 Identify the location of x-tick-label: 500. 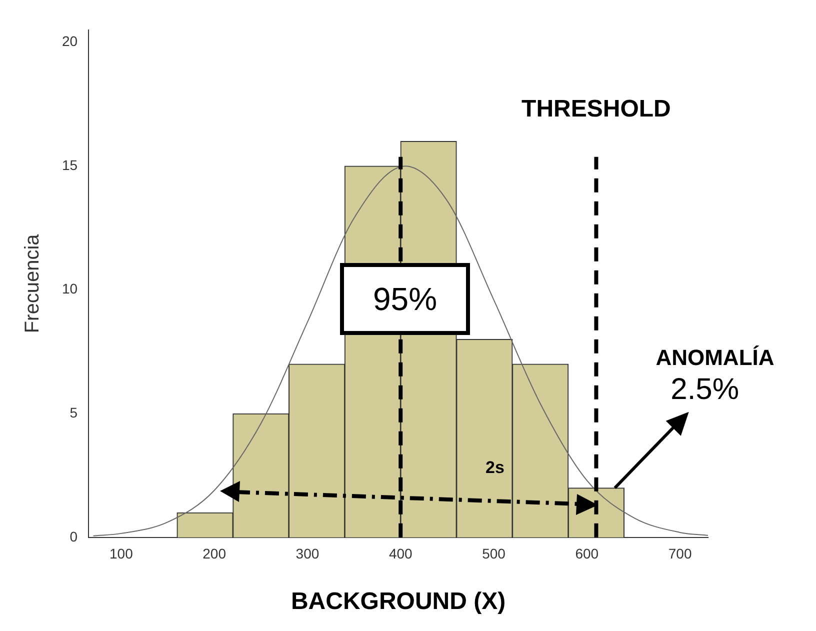
(494, 554).